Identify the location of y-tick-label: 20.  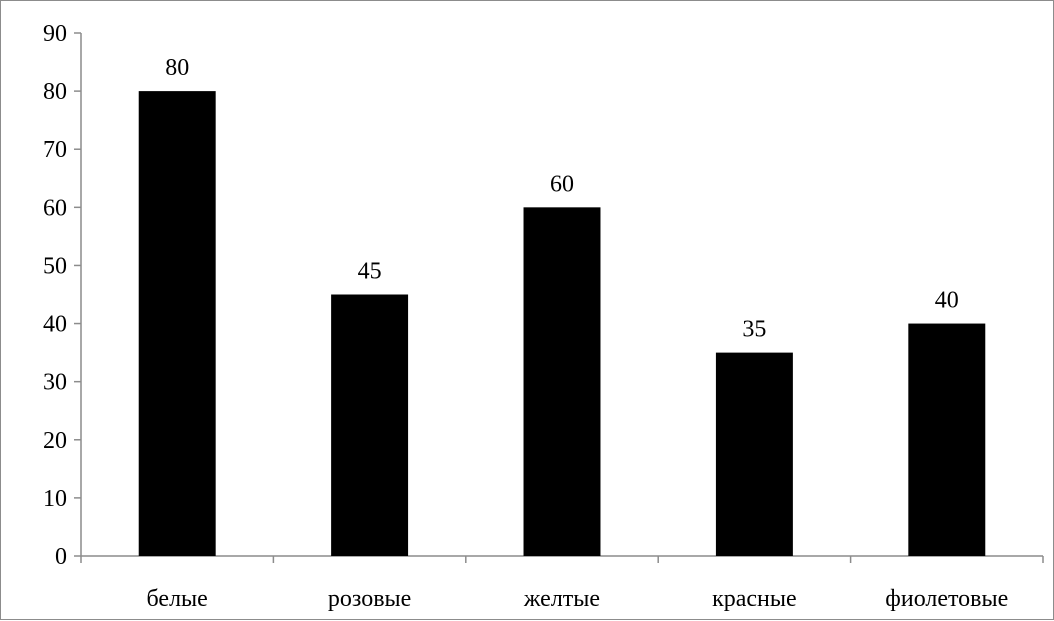
(55, 441).